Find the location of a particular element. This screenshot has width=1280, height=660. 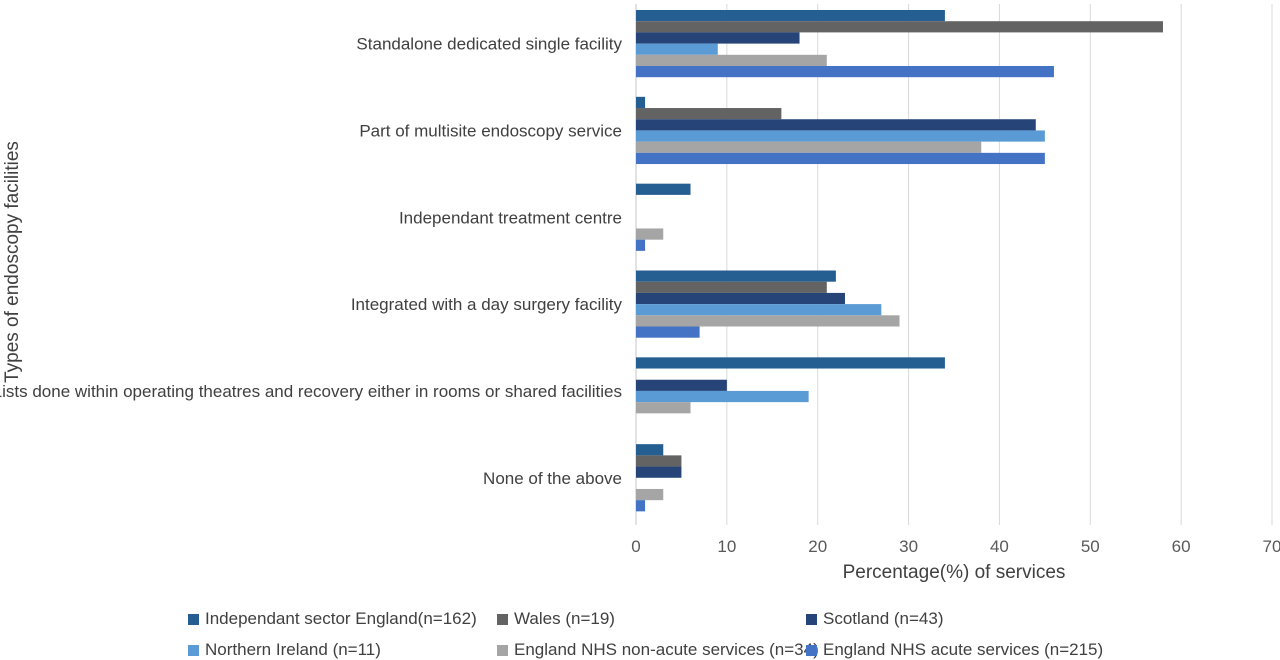

x-tick-label: 50 is located at coordinates (1090, 546).